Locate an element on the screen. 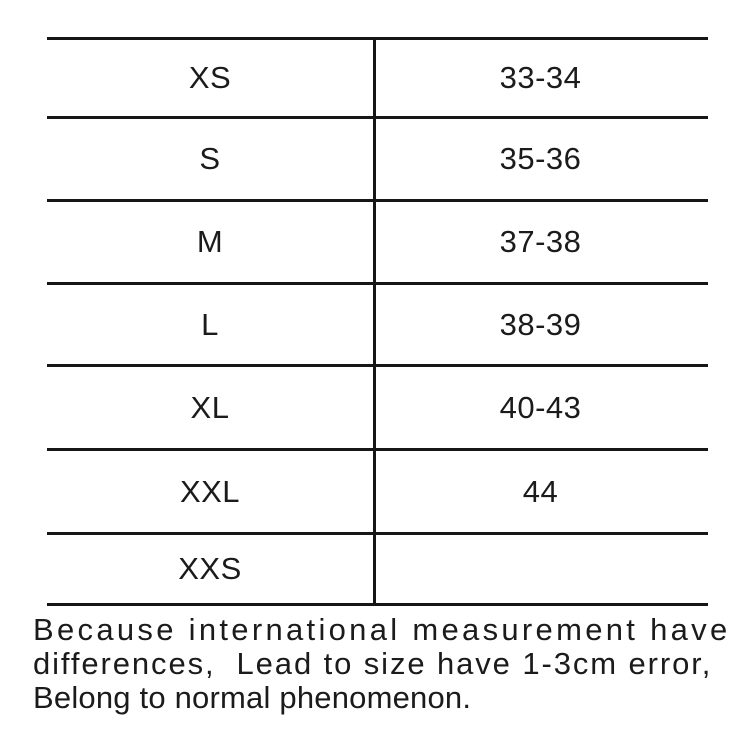 The image size is (750, 750). table-row: S 35-36 is located at coordinates (377, 160).